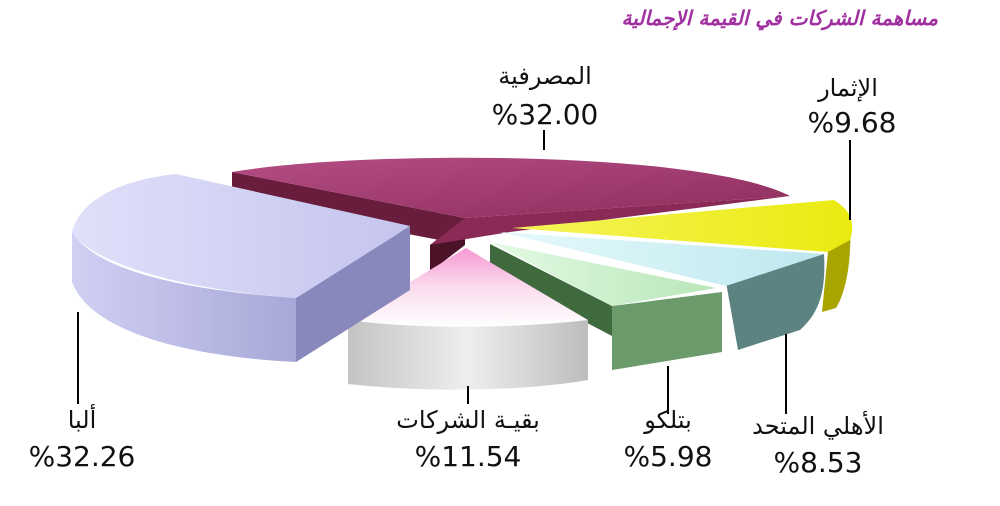 The image size is (1000, 506). I want to click on chart-title: مساهمة الشركات في القيمة الإجمالية, so click(779, 18).